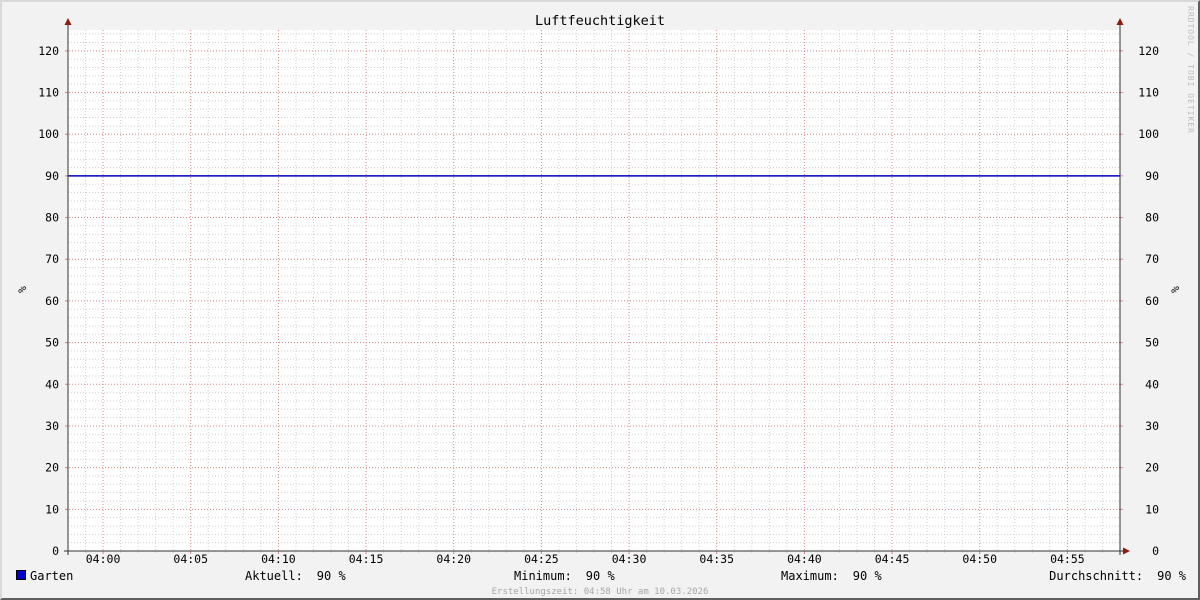 The image size is (1200, 600). I want to click on y-tick-label-right: 110, so click(1148, 93).